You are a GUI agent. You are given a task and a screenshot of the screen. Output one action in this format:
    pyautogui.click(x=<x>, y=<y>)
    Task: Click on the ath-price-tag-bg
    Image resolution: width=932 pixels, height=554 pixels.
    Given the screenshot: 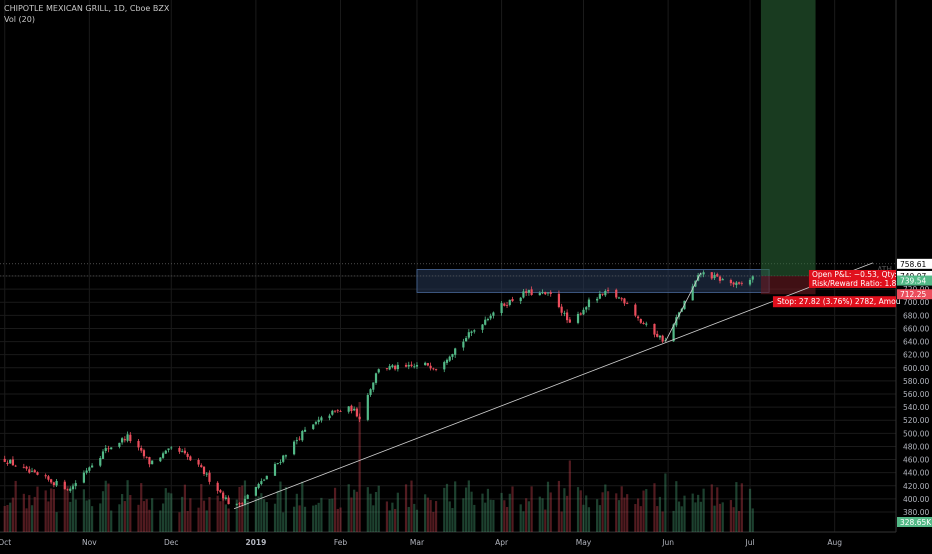 What is the action you would take?
    pyautogui.click(x=914, y=263)
    